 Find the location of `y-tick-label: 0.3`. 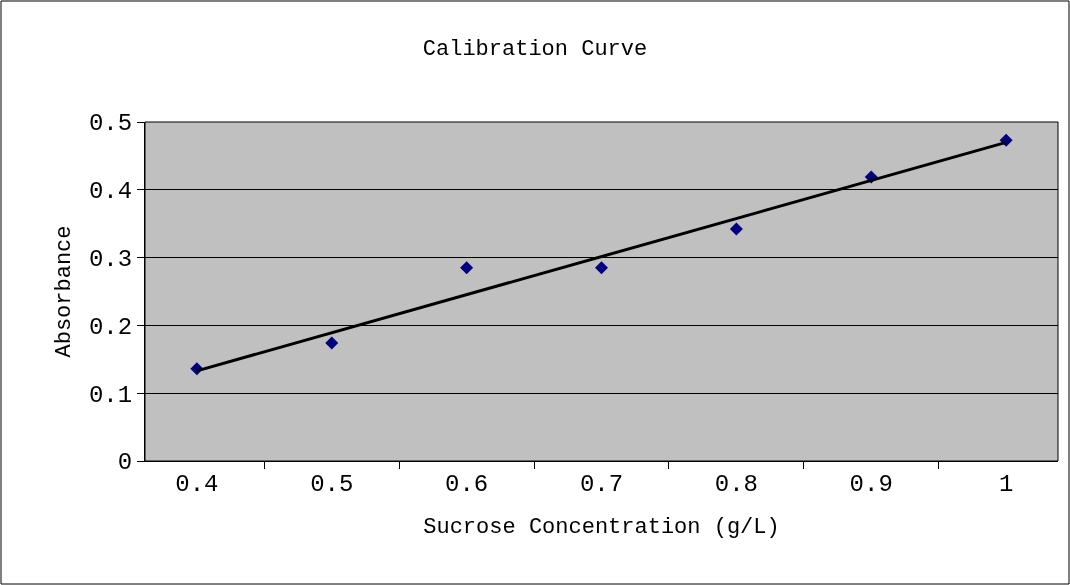

y-tick-label: 0.3 is located at coordinates (110, 259).